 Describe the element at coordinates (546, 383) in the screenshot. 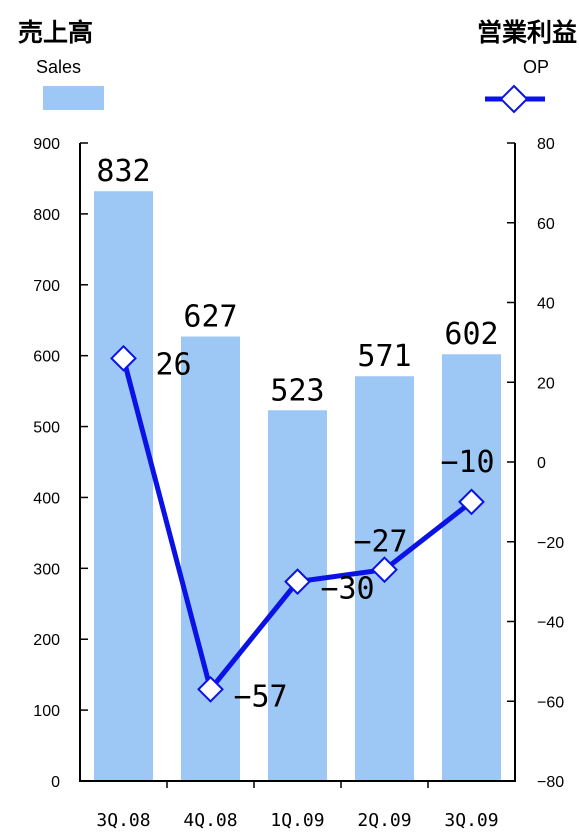

I see `right-tick-label: 20` at that location.